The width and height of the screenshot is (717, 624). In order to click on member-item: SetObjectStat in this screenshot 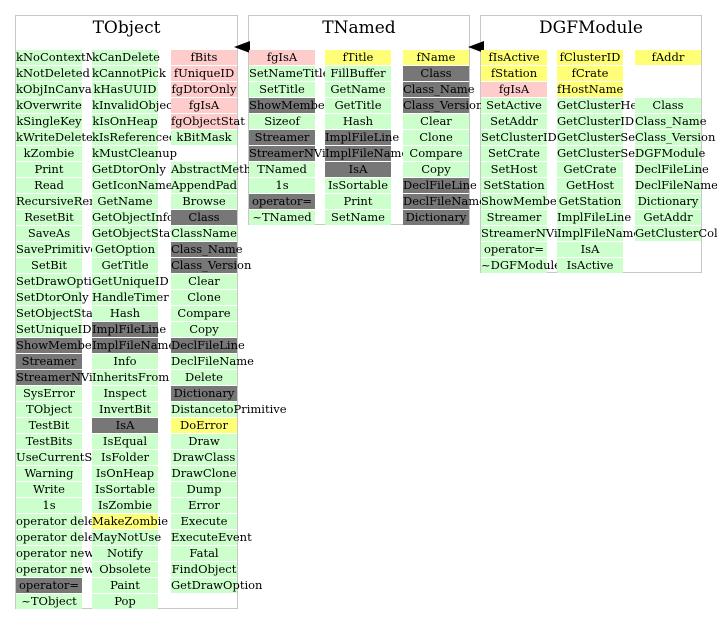, I will do `click(57, 313)`.